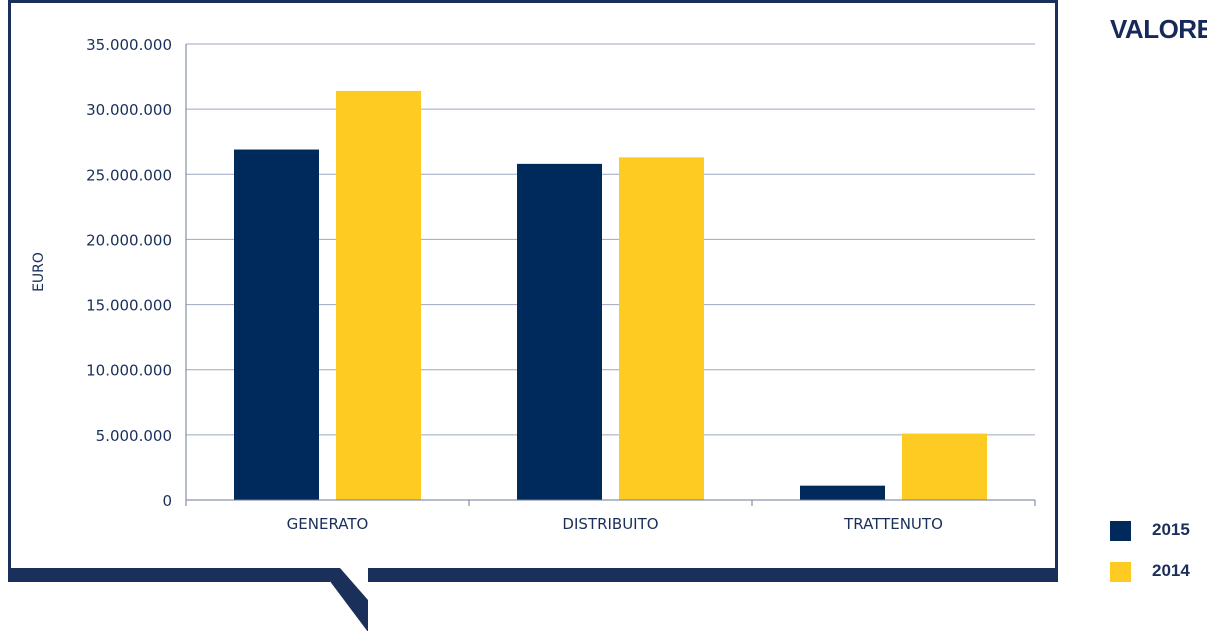 Image resolution: width=1207 pixels, height=631 pixels. I want to click on y-tick-label: 25.000.000, so click(129, 175).